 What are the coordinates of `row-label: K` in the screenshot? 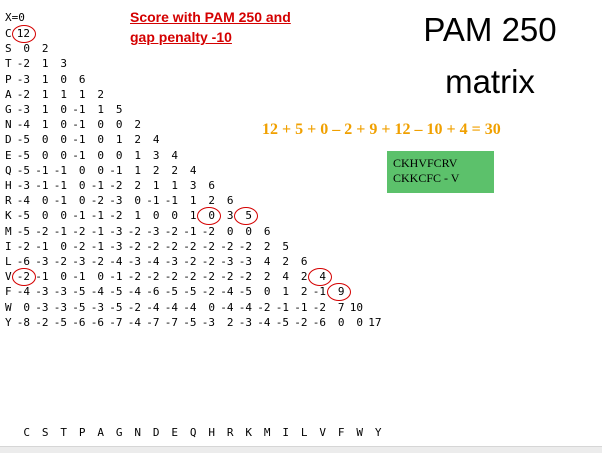 It's located at (8, 216).